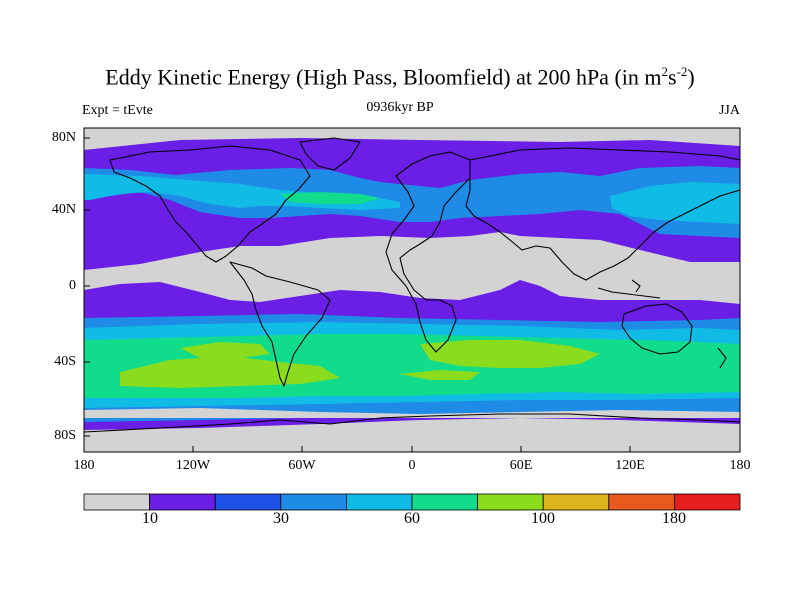 This screenshot has height=600, width=800. Describe the element at coordinates (281, 518) in the screenshot. I see `colorbar-label-30: 30` at that location.